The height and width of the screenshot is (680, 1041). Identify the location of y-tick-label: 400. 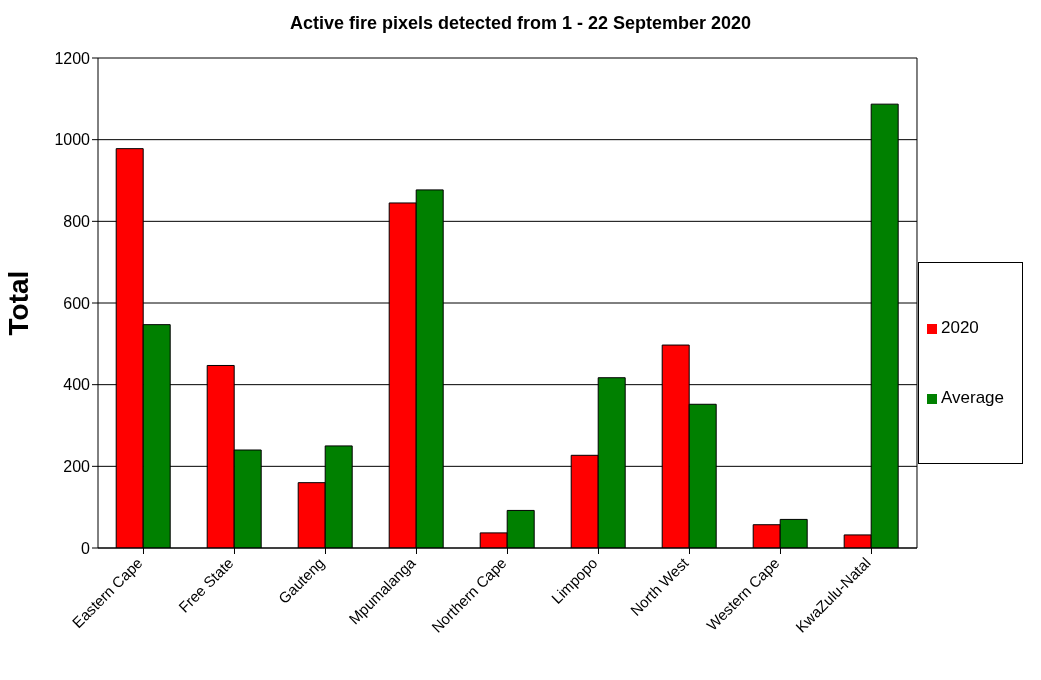
(77, 385).